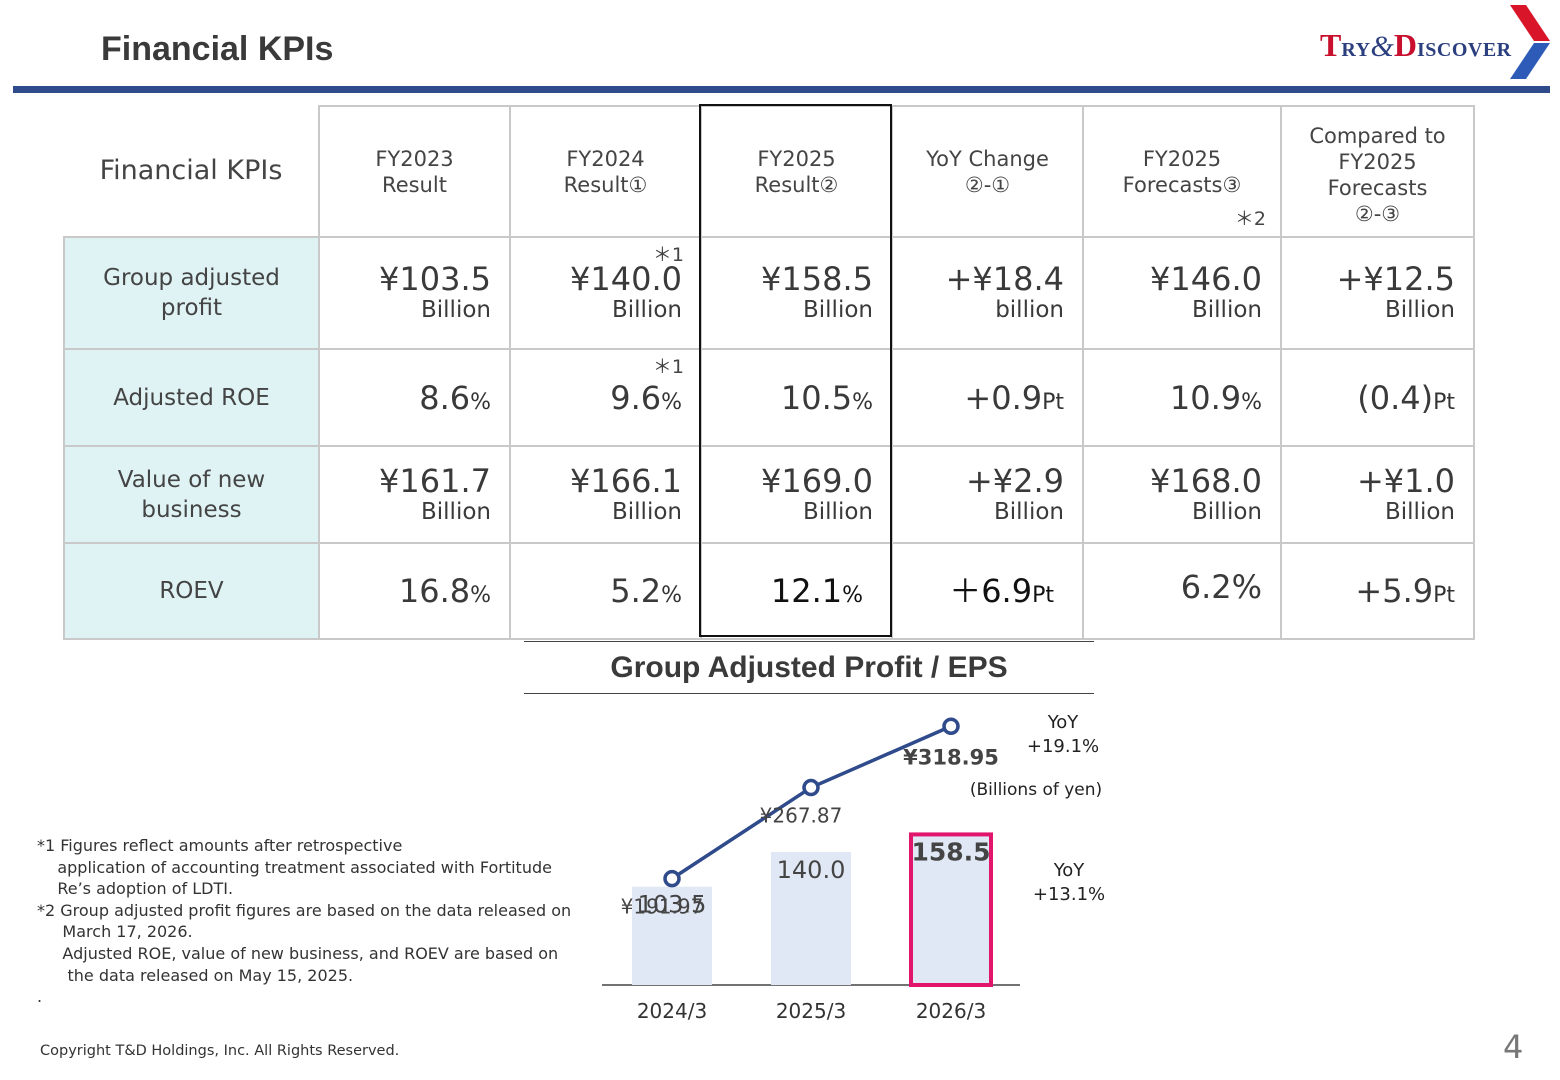 Image resolution: width=1560 pixels, height=1080 pixels. What do you see at coordinates (796, 494) in the screenshot?
I see `kpi-cell: ¥169.0 Billion` at bounding box center [796, 494].